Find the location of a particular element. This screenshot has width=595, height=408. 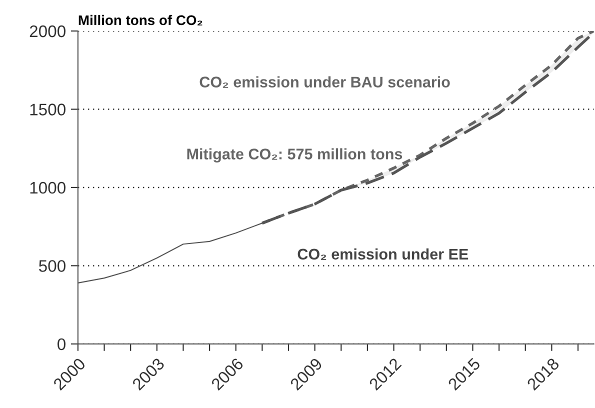

annotation: Mitigate CO₂: 575 million tons is located at coordinates (294, 155).